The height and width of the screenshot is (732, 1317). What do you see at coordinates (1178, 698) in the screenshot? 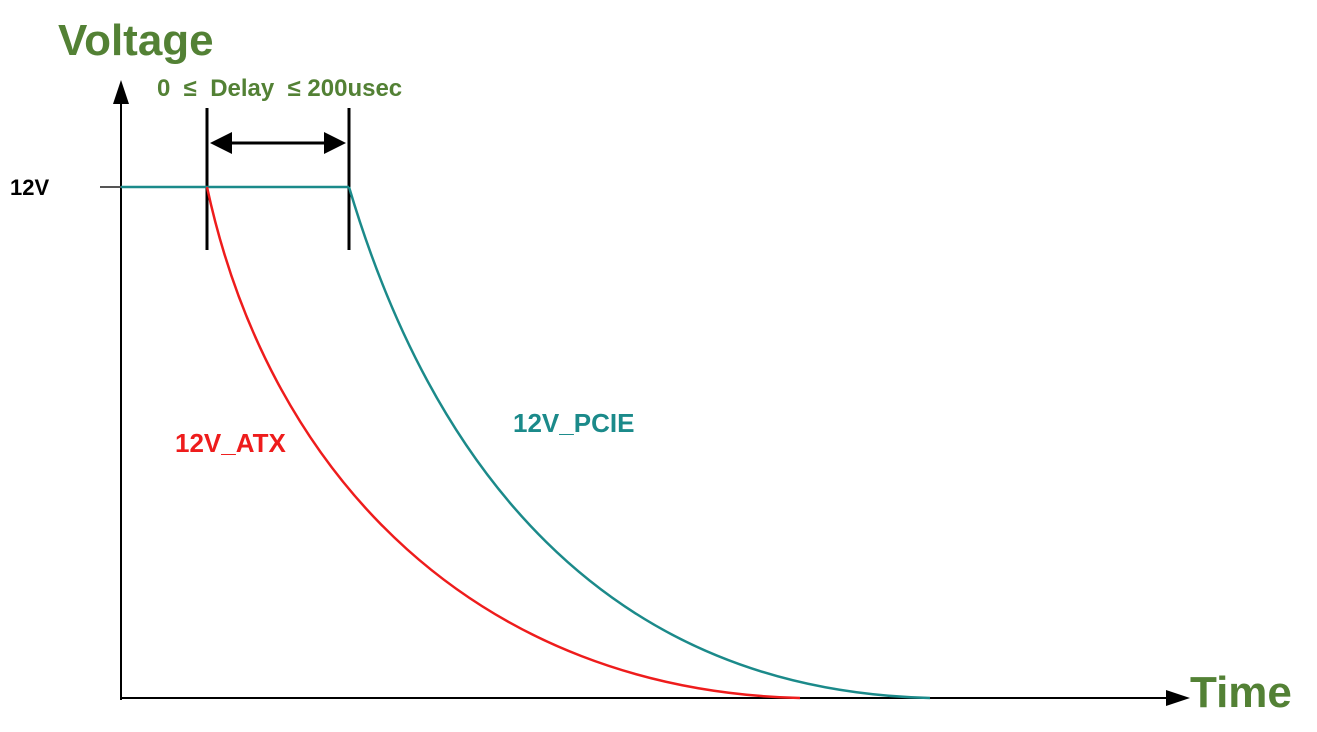
I see `x-axis-arrow-icon` at bounding box center [1178, 698].